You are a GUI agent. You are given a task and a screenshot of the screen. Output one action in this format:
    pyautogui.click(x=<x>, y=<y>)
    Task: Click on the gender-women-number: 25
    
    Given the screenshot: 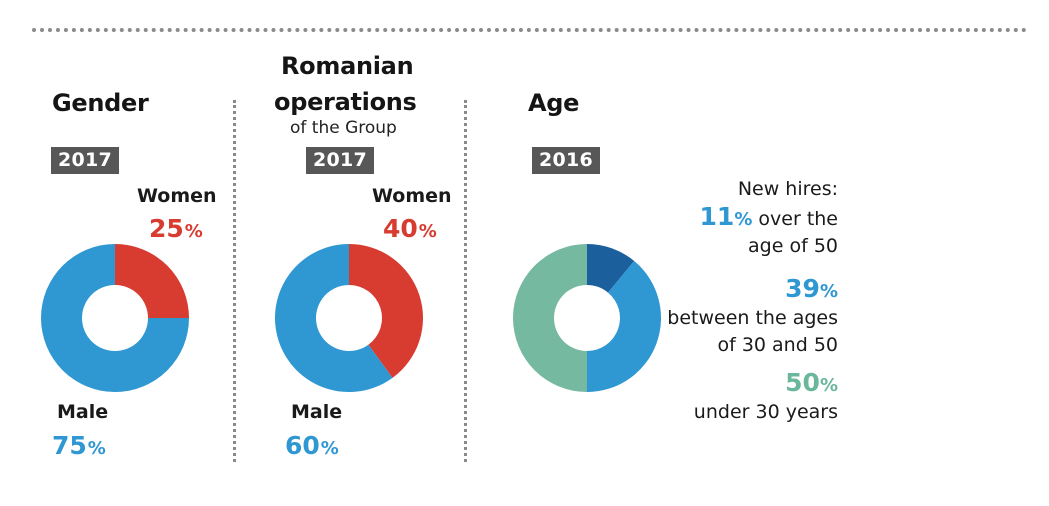 What is the action you would take?
    pyautogui.click(x=166, y=228)
    